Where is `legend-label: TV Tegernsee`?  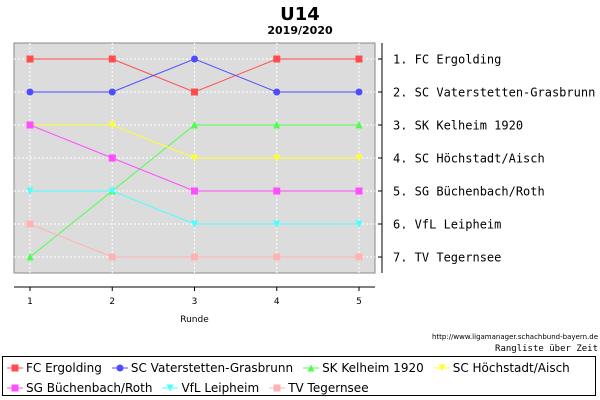
legend-label: TV Tegernsee is located at coordinates (328, 387).